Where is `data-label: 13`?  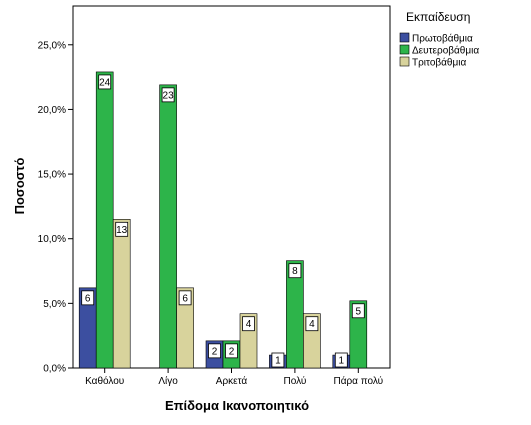 data-label: 13 is located at coordinates (122, 230).